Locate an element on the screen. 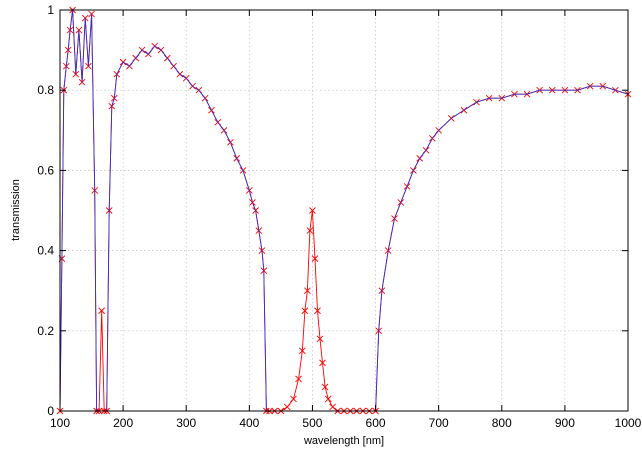 The height and width of the screenshot is (450, 642). x-tick-label: 300 is located at coordinates (186, 423).